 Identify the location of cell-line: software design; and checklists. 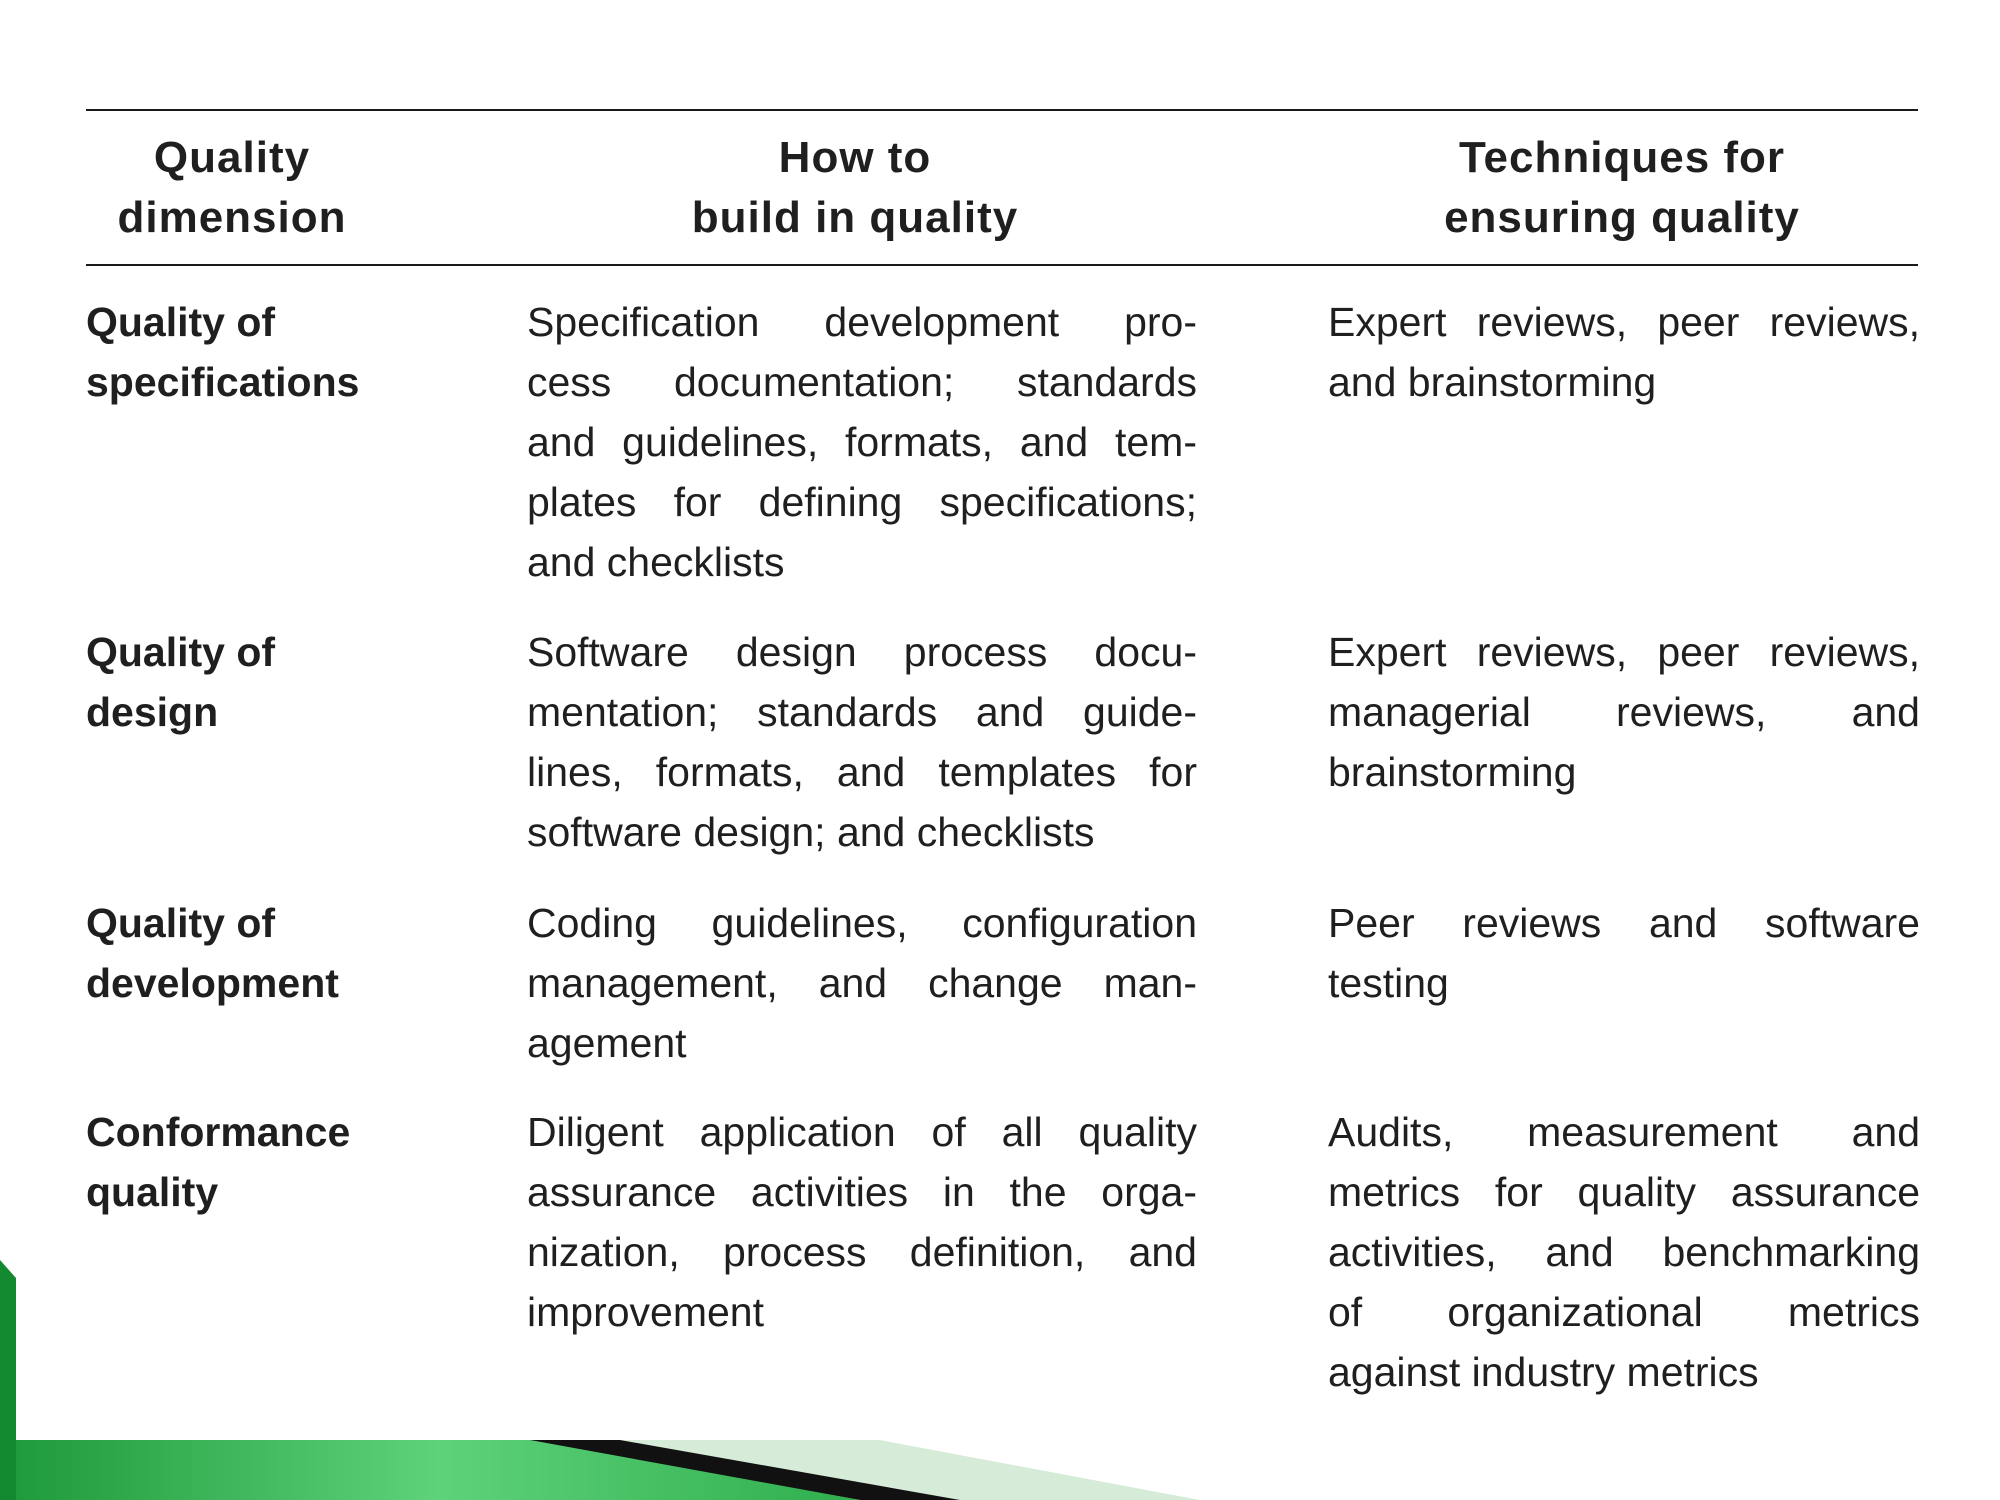
(811, 832).